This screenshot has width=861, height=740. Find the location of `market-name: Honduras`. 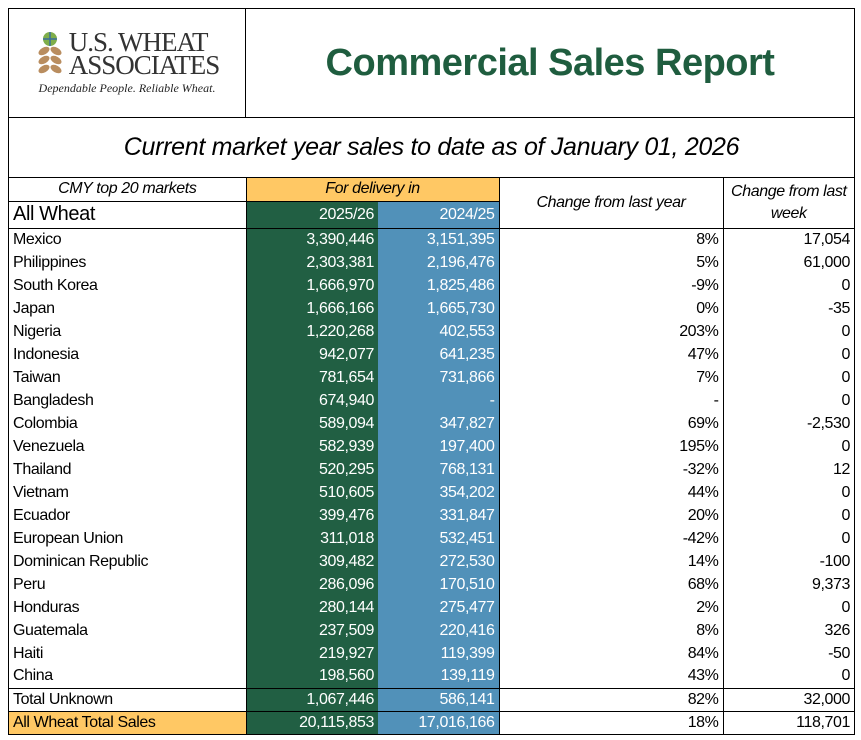

market-name: Honduras is located at coordinates (46, 607).